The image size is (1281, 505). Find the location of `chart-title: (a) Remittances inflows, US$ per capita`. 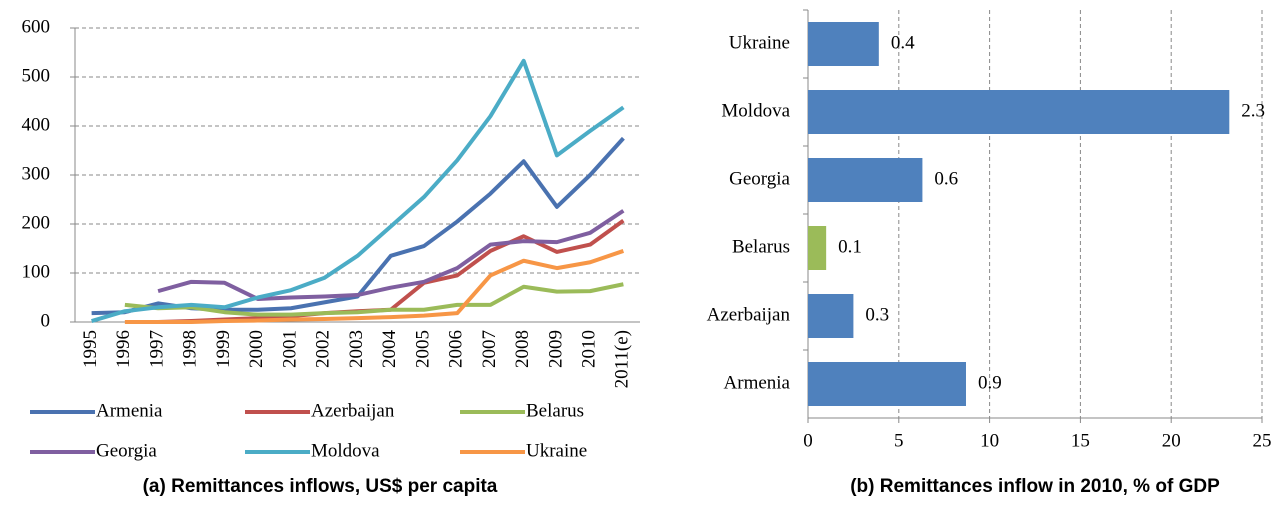

chart-title: (a) Remittances inflows, US$ per capita is located at coordinates (320, 486).